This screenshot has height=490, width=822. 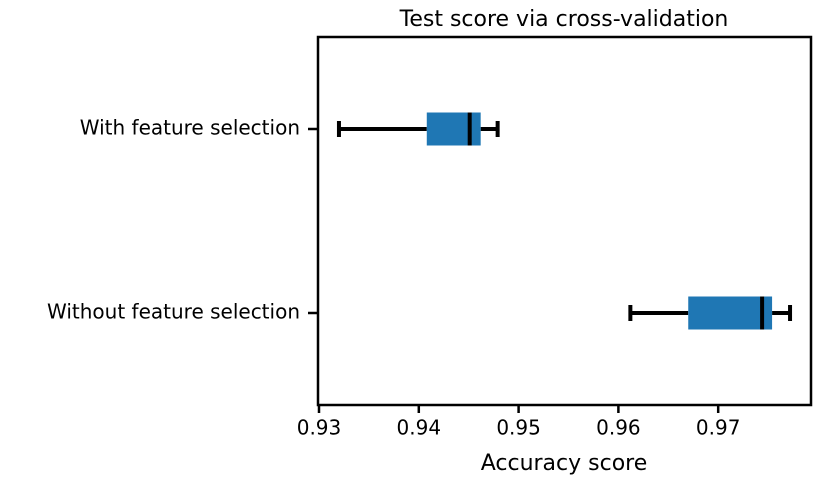 I want to click on x-tick-label: 0.97, so click(x=718, y=428).